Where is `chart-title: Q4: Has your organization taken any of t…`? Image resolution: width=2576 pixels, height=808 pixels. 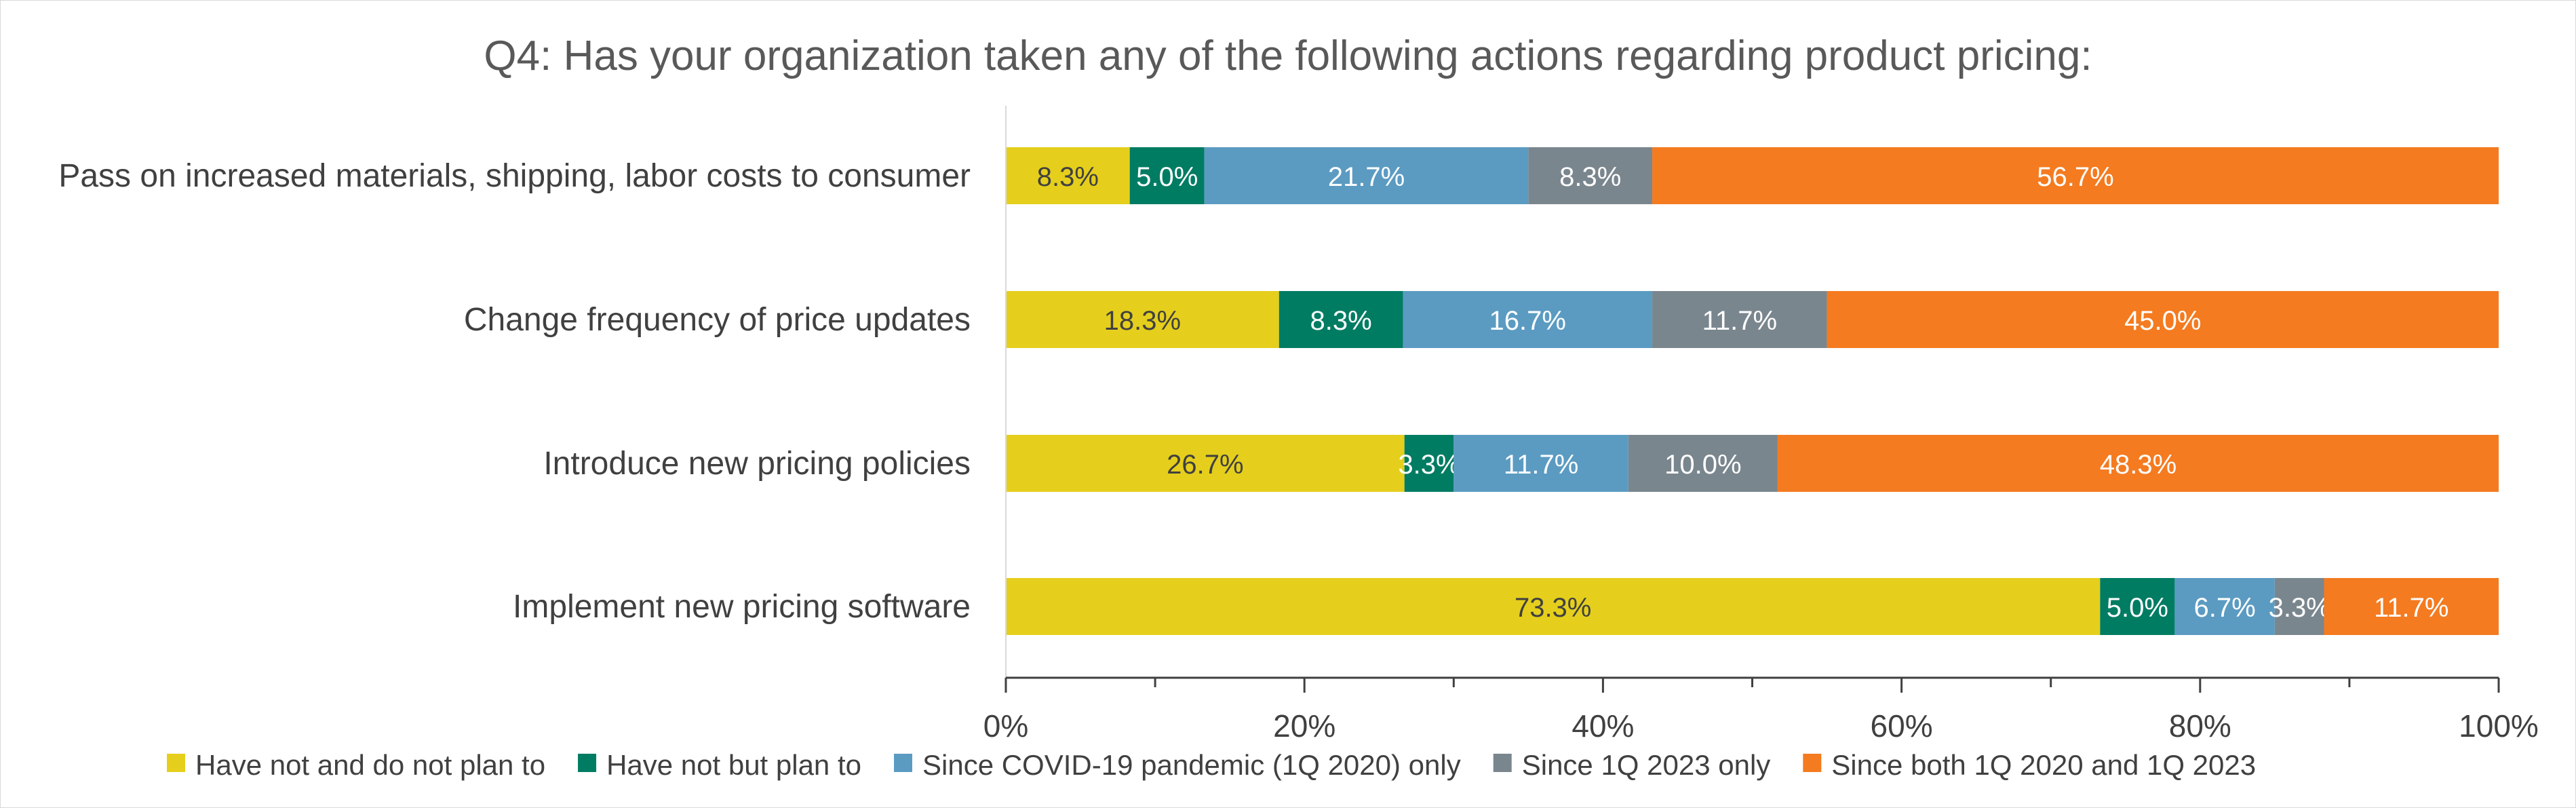
chart-title: Q4: Has your organization taken any of t… is located at coordinates (1288, 56).